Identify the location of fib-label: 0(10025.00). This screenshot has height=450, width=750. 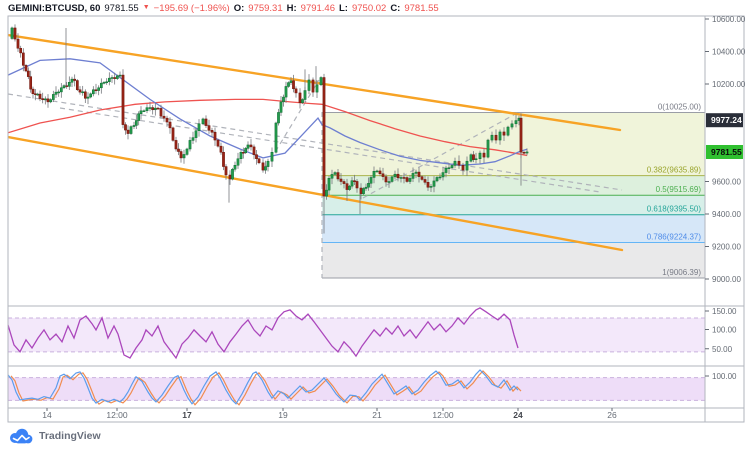
(679, 106).